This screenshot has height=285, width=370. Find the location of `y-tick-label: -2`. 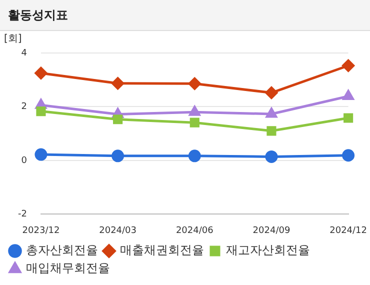

y-tick-label: -2 is located at coordinates (22, 215).